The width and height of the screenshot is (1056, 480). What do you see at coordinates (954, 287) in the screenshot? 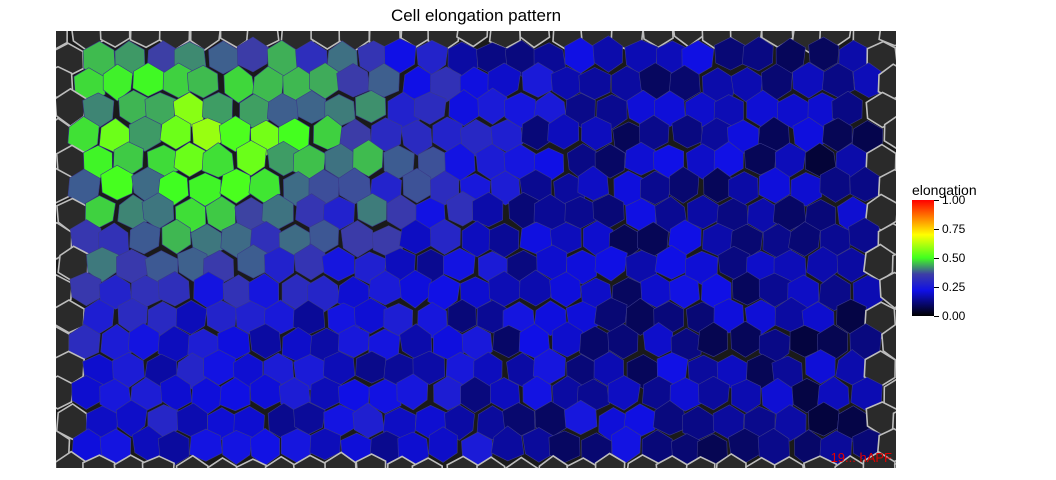
I see `colorbar-tick-label: 0.25` at bounding box center [954, 287].